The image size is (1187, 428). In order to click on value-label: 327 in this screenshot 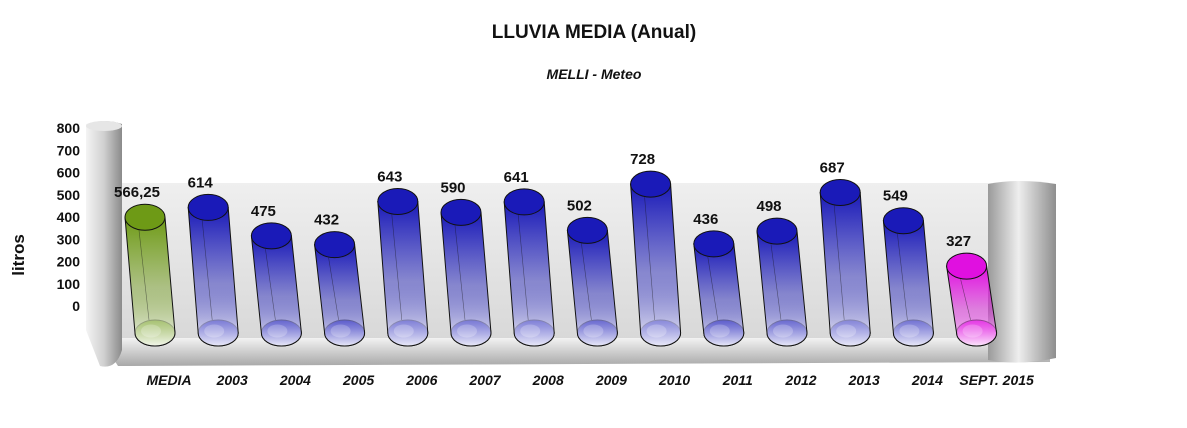, I will do `click(958, 241)`.